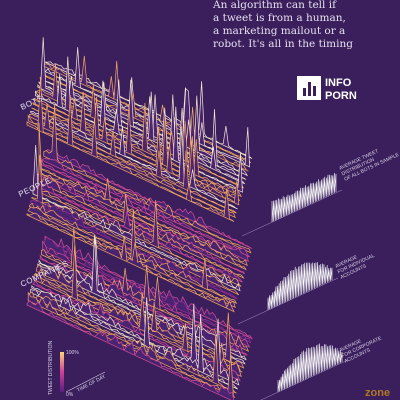 The image size is (400, 400). Describe the element at coordinates (338, 83) in the screenshot. I see `logo-text: INFO` at that location.